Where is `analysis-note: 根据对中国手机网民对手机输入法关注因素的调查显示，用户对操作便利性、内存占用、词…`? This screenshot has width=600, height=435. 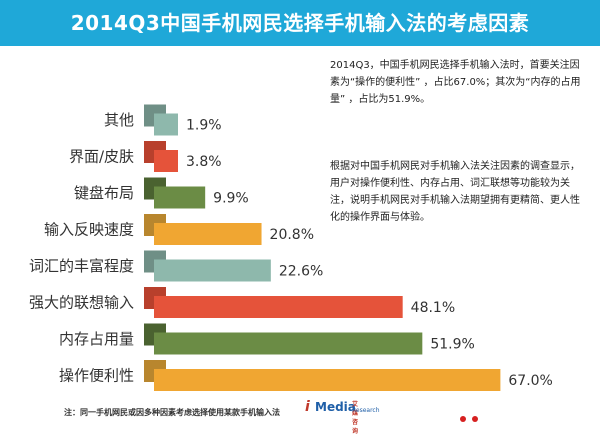 analysis-note: 根据对中国手机网民对手机输入法关注因素的调查显示，用户对操作便利性、内存占用、词… is located at coordinates (455, 192).